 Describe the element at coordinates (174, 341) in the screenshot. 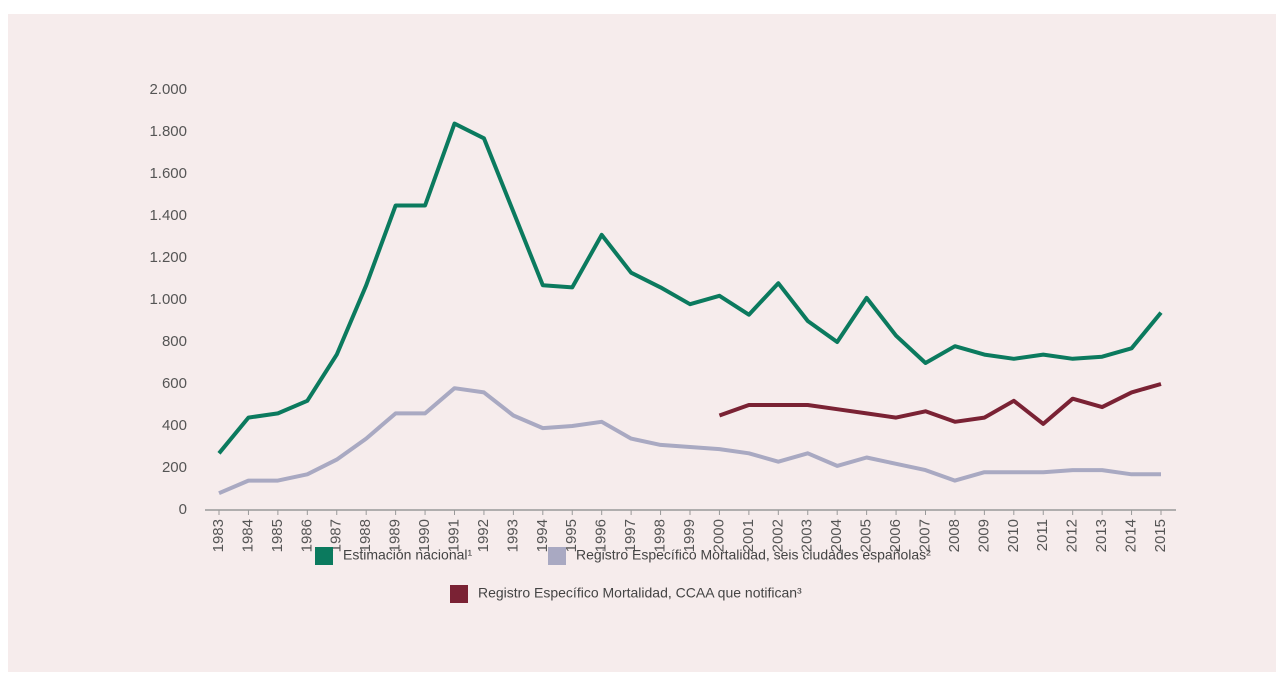

I see `y-tick-label: 800` at that location.